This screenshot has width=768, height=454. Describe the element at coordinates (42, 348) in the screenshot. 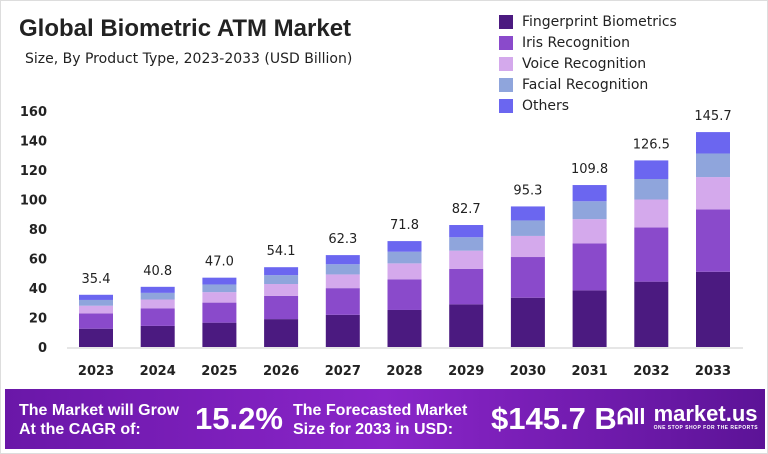

I see `y-tick-label: 0` at that location.